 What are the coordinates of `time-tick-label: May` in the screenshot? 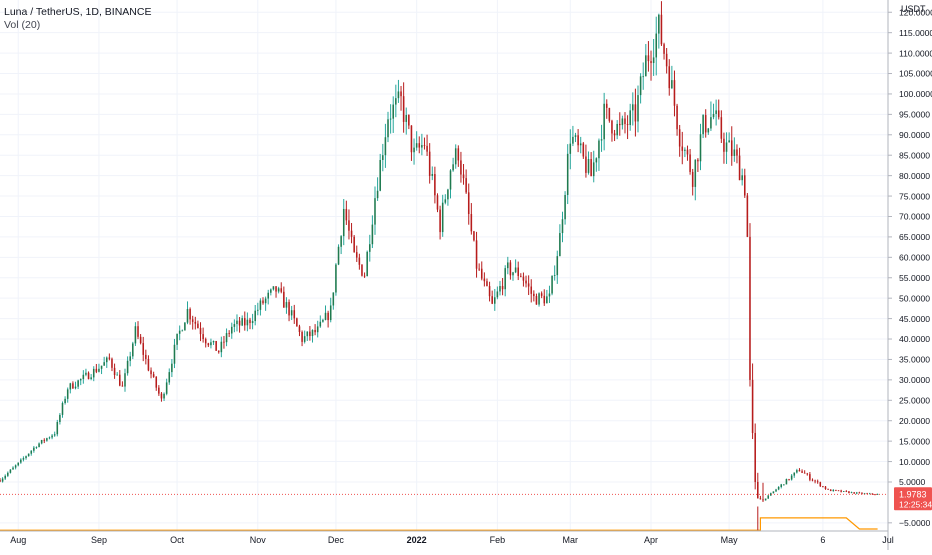 It's located at (730, 540).